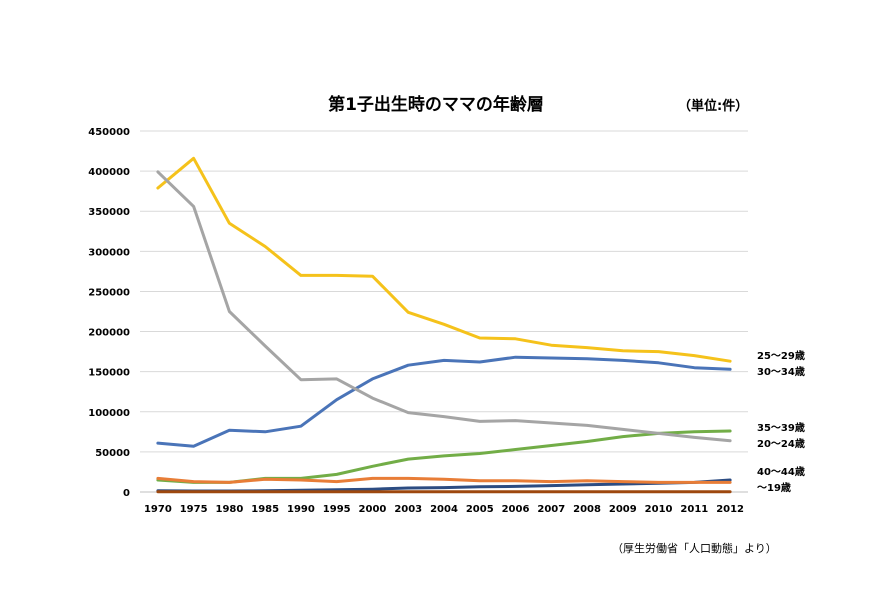 The width and height of the screenshot is (882, 592). What do you see at coordinates (158, 509) in the screenshot?
I see `x-tick-label: 1970` at bounding box center [158, 509].